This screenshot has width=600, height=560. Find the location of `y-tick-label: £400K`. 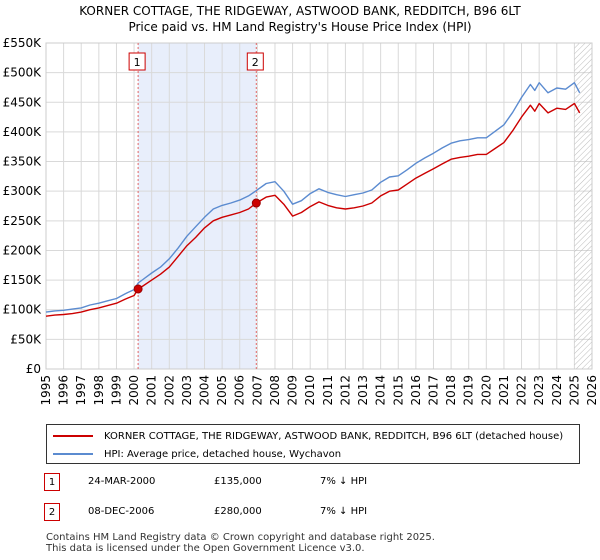

y-tick-label: £400K is located at coordinates (23, 132).